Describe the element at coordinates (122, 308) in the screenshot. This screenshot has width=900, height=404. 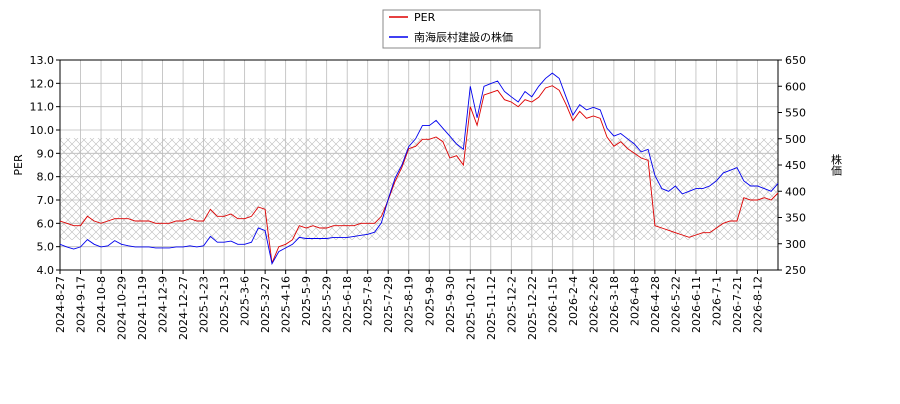
I see `x-tick-label: 2024-10-29` at that location.